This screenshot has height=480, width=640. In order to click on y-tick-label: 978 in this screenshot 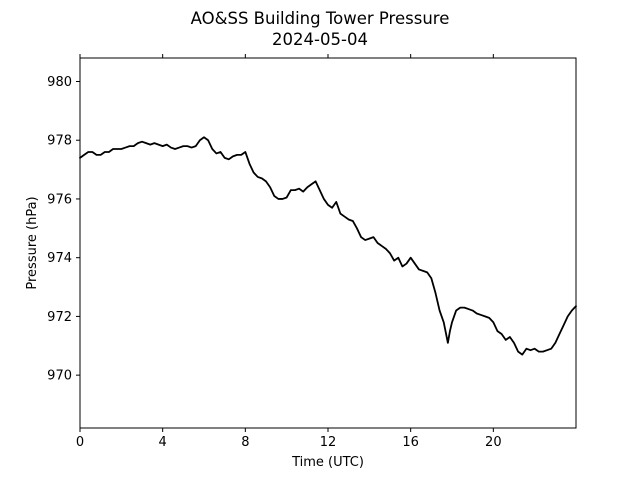, I will do `click(59, 141)`.